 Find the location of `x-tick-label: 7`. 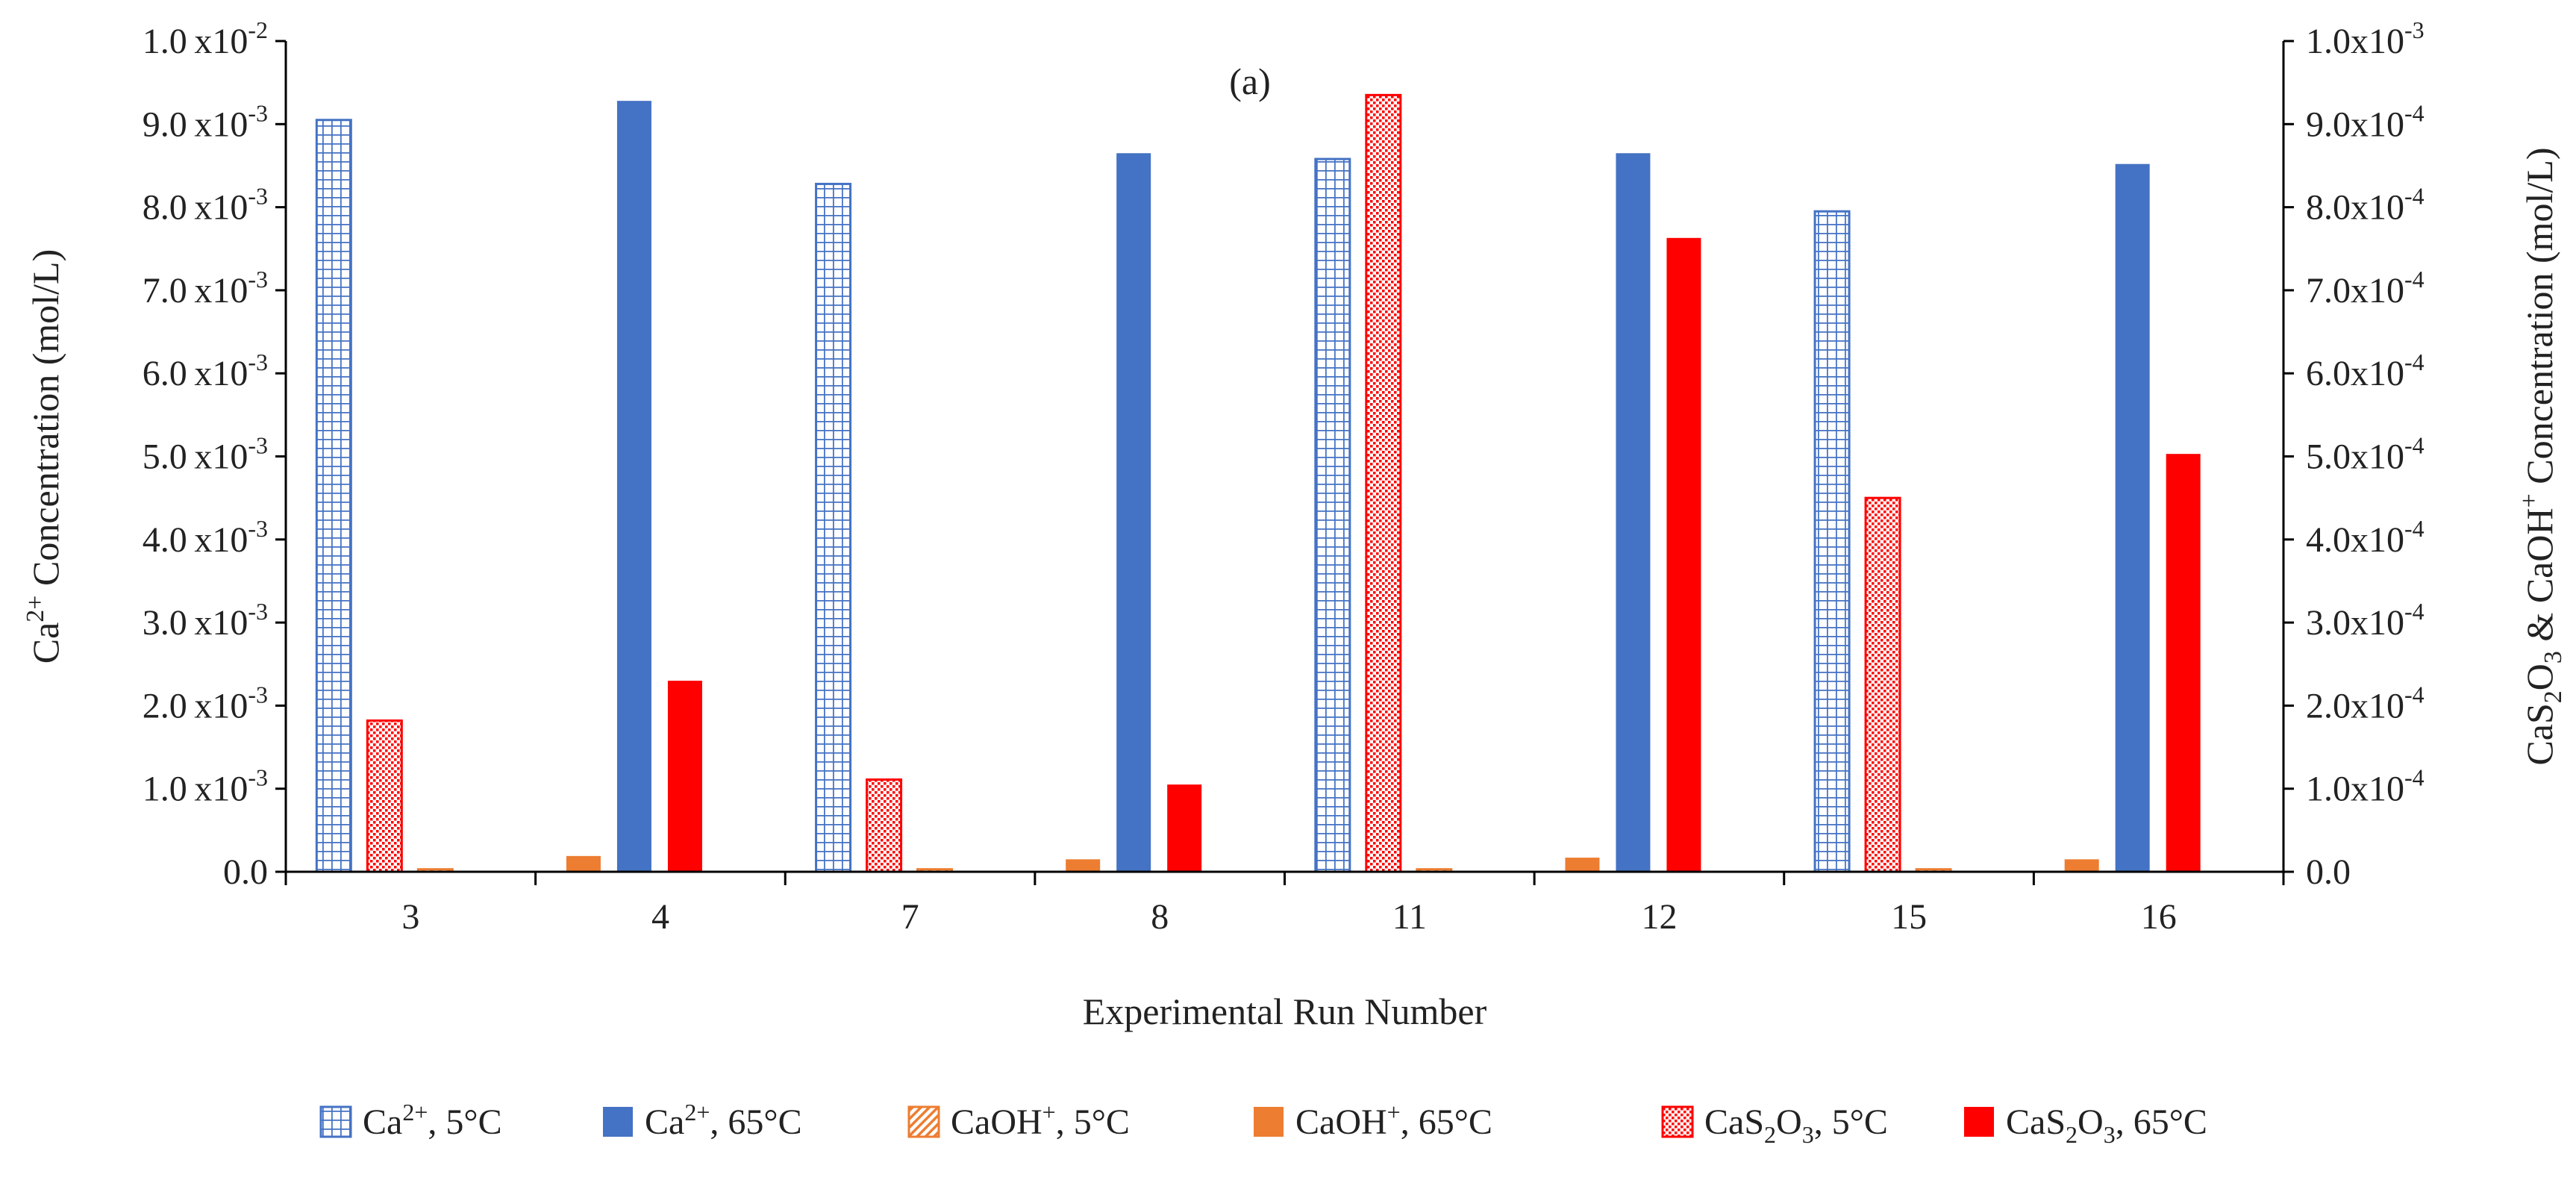

x-tick-label: 7 is located at coordinates (910, 917).